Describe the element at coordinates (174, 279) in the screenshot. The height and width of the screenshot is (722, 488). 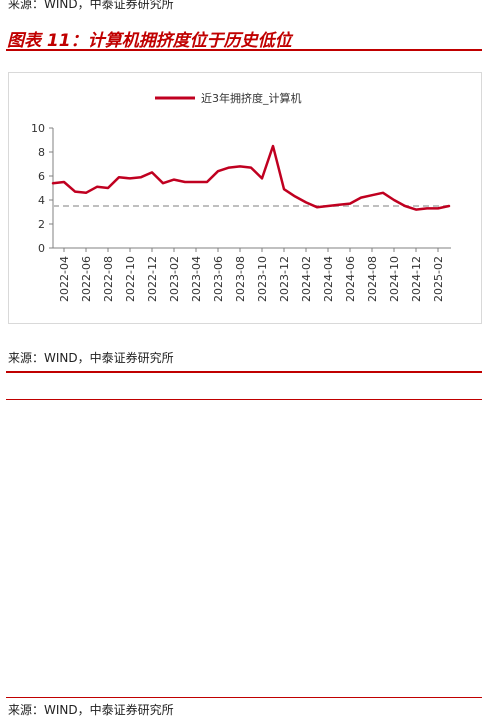
I see `x-tick-label: 2023-02` at that location.